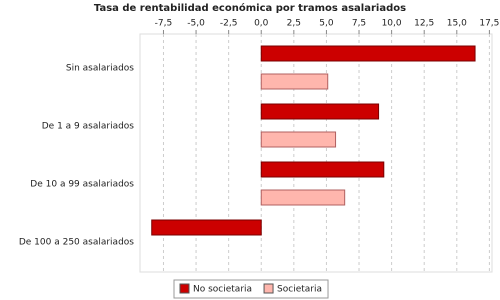 The height and width of the screenshot is (300, 500). Describe the element at coordinates (392, 24) in the screenshot. I see `x-tick-label: 10,0` at that location.